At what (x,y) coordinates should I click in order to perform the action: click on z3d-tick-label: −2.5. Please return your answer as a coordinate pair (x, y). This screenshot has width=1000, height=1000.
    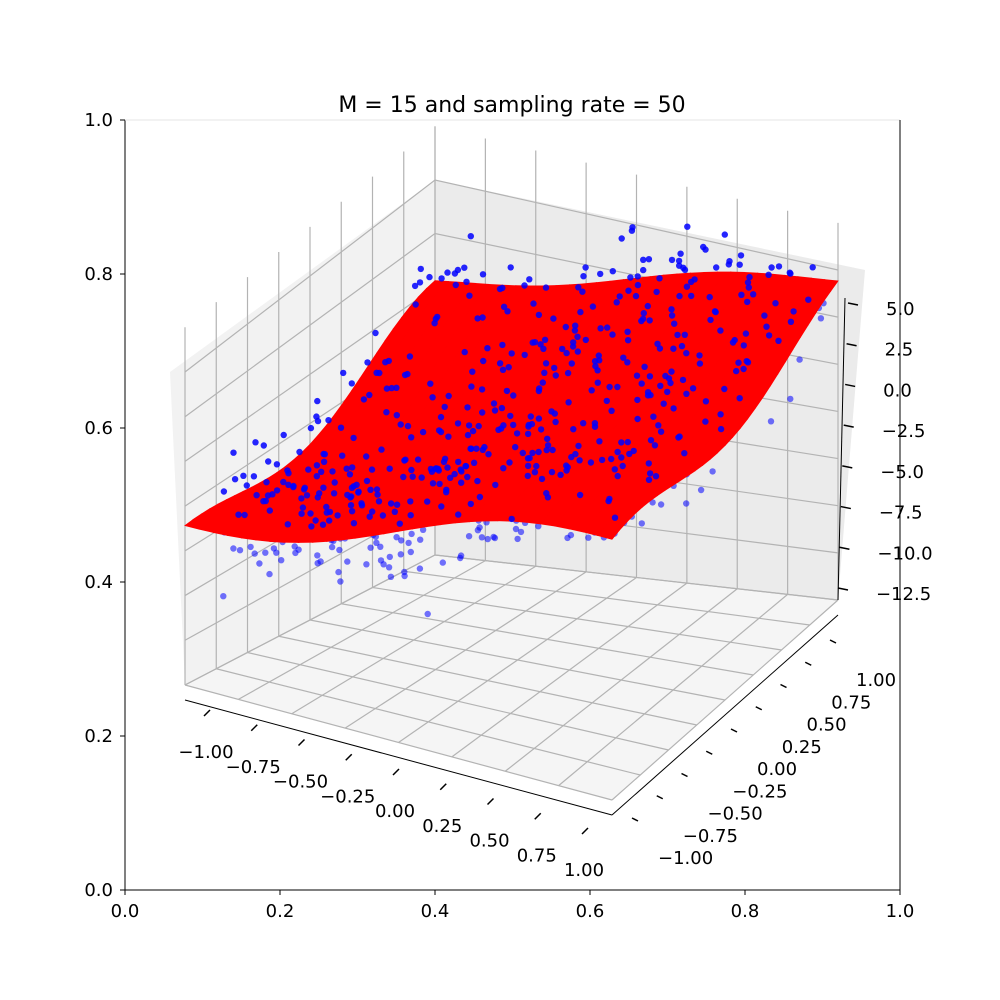
    Looking at the image, I should click on (904, 431).